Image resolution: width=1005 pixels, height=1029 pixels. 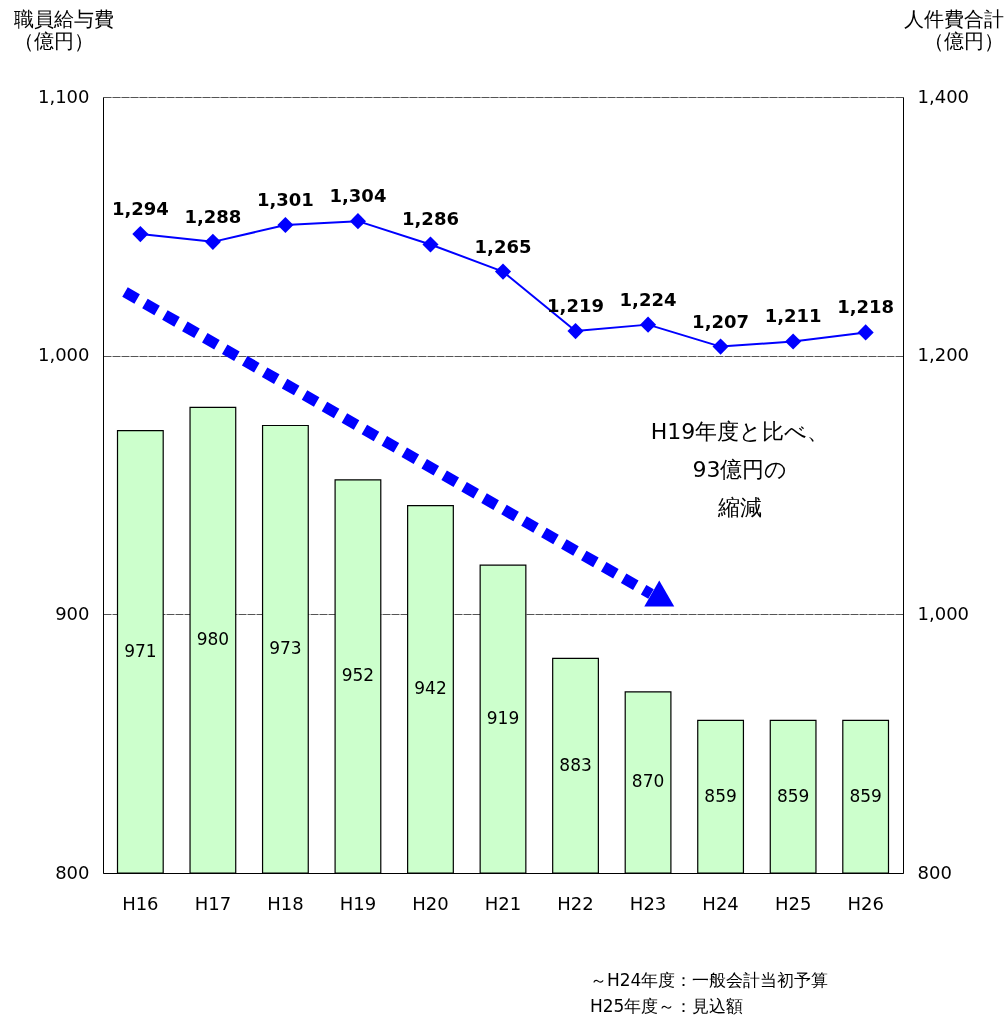 I want to click on data-label: 942, so click(x=430, y=688).